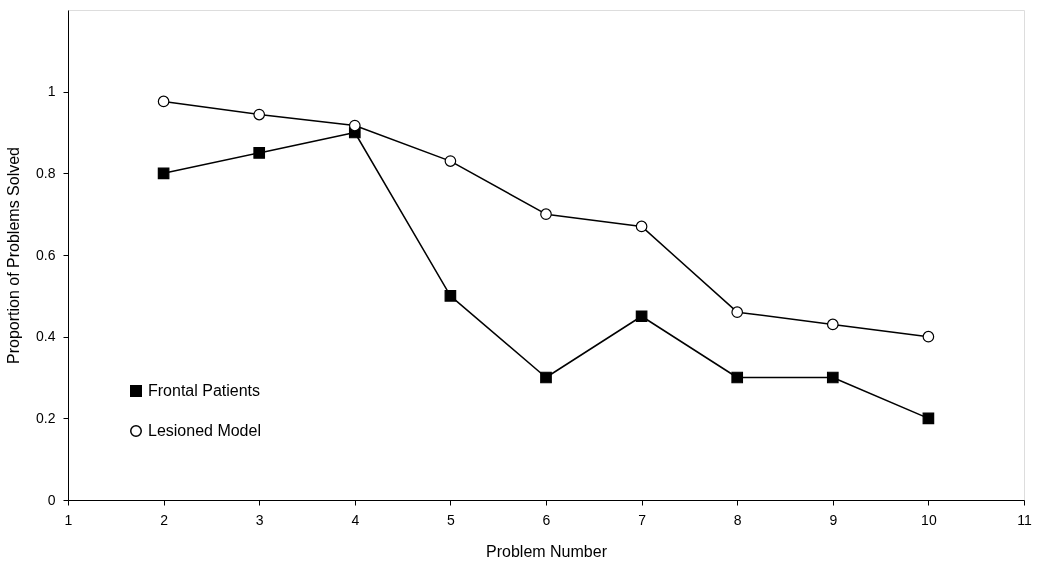 The width and height of the screenshot is (1057, 588). I want to click on x-tick-label: 11, so click(1024, 519).